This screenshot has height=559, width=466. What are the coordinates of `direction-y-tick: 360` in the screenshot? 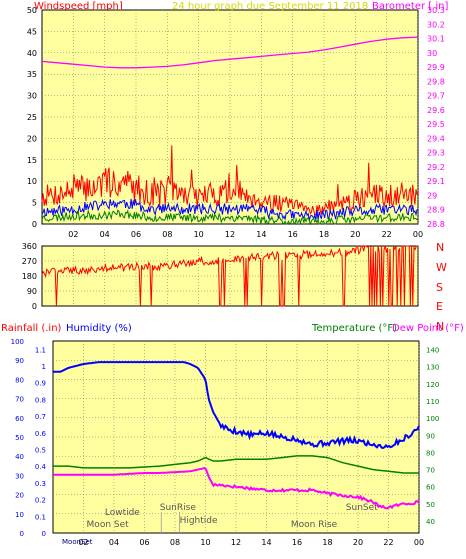 It's located at (29, 246).